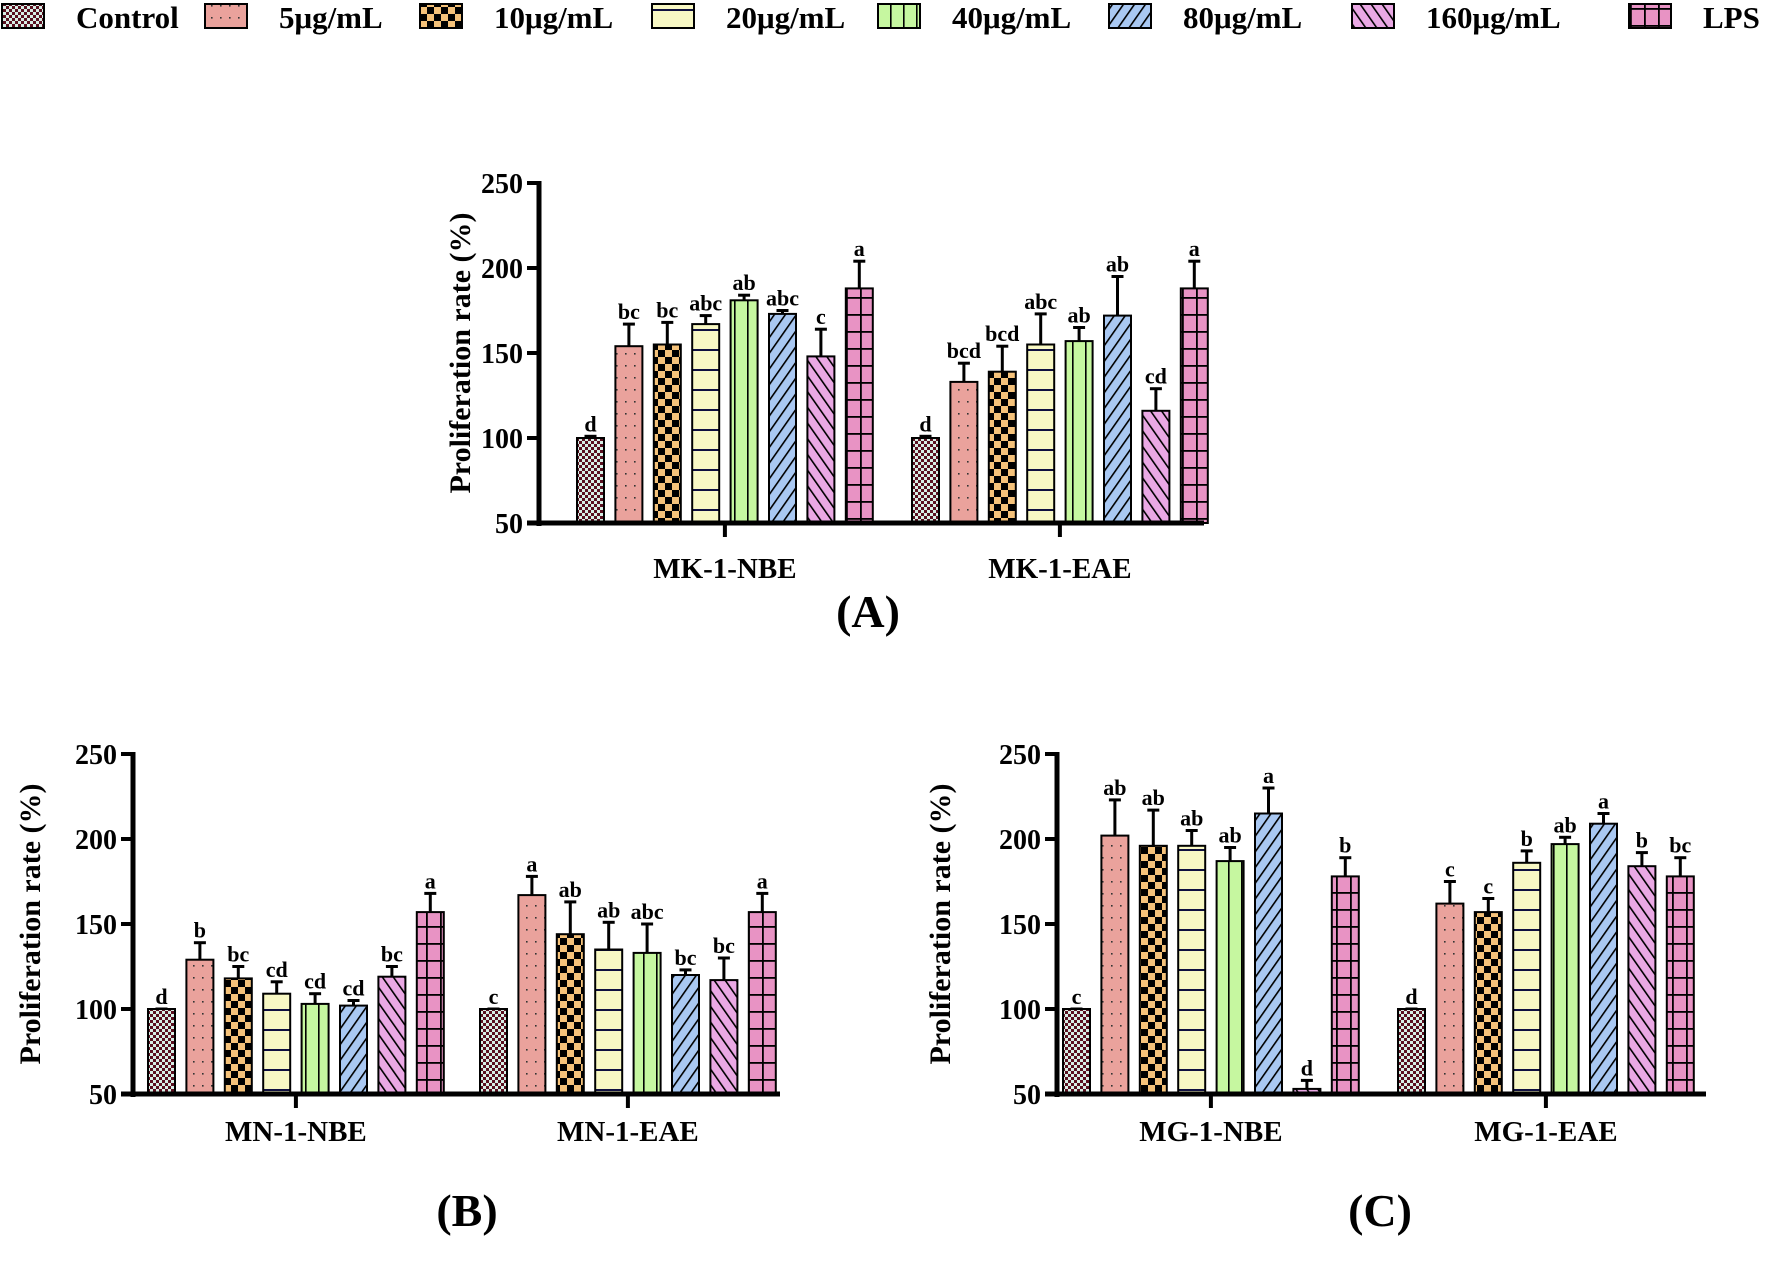 Image resolution: width=1772 pixels, height=1267 pixels. I want to click on legend-item: 20μg/mL, so click(748, 17).